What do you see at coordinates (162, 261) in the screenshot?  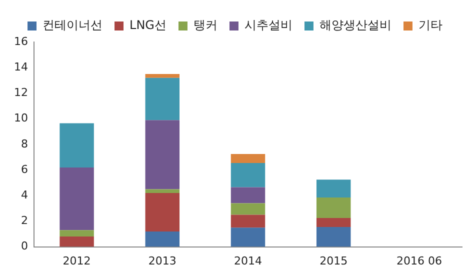 I see `x-tick-label: 2013` at bounding box center [162, 261].